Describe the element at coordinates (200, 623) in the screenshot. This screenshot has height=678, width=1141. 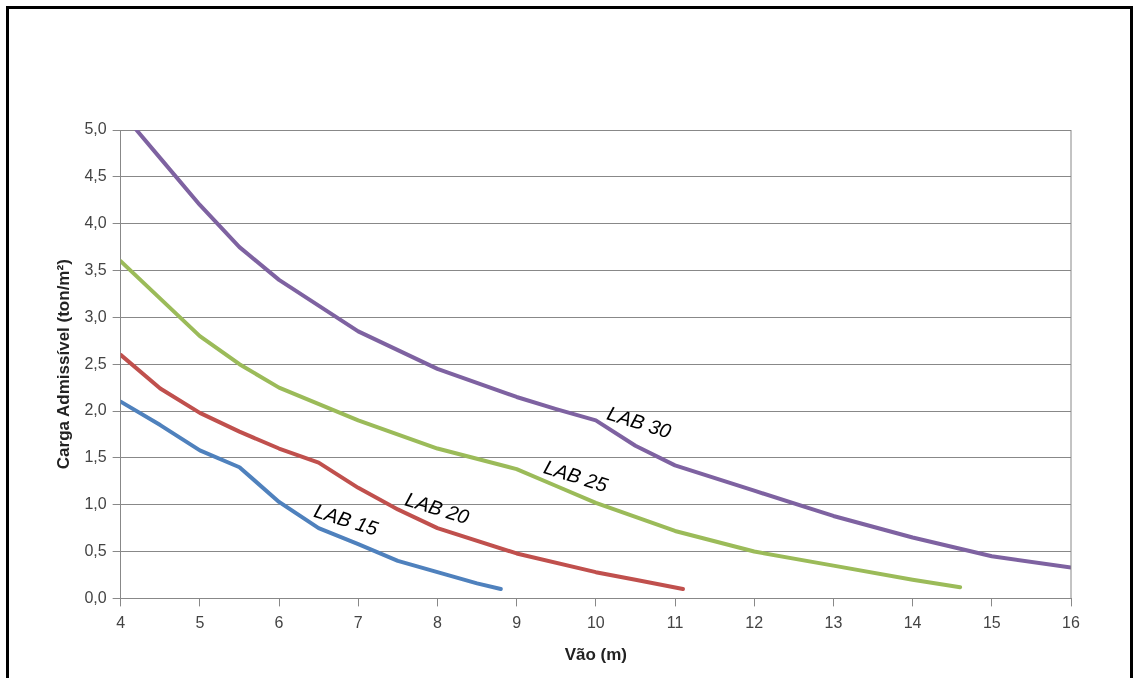
I see `x-tick-label: 5` at that location.